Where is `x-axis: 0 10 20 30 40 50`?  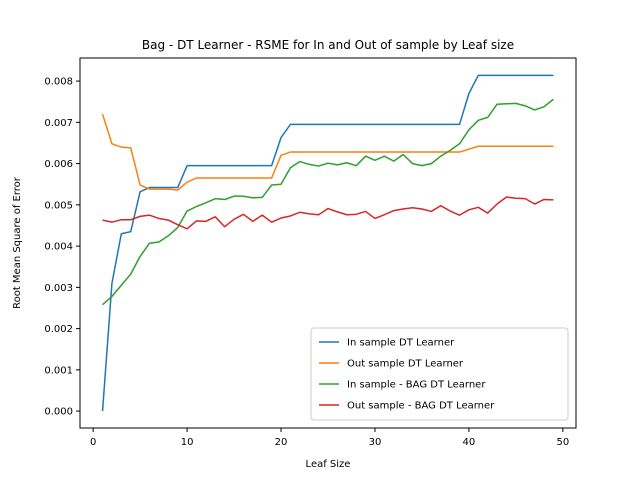 x-axis: 0 10 20 30 40 50 is located at coordinates (329, 438).